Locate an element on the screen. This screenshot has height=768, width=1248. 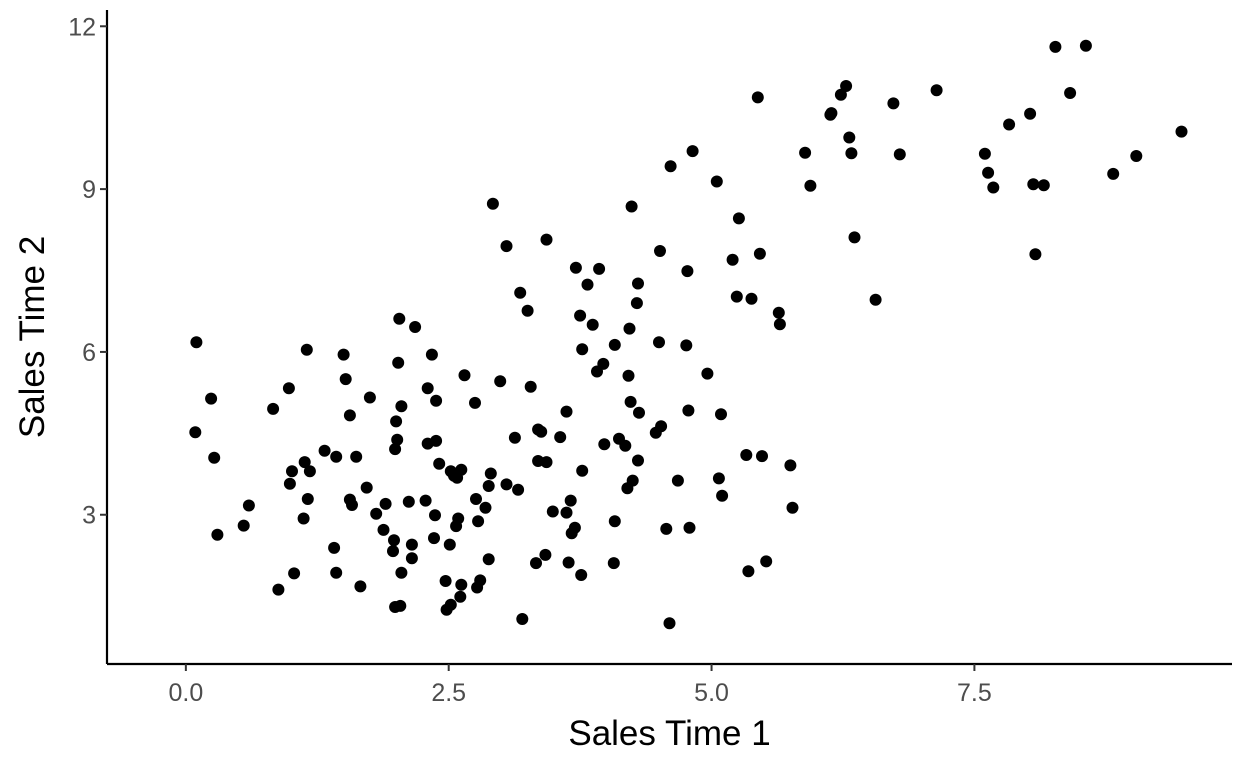
y-tick-label: 6 is located at coordinates (89, 353).